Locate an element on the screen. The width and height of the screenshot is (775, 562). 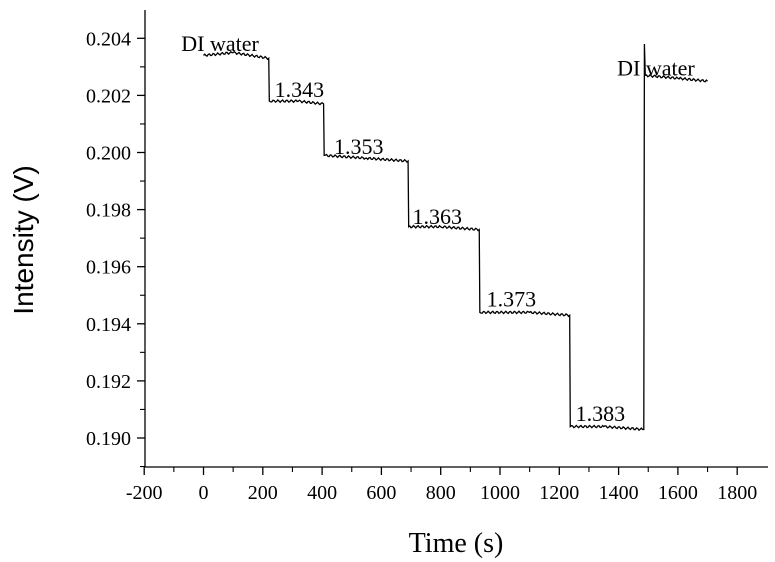
x-axis-ticks: -200 0 200 400 600 800 1000 1200 1400 1600 1800 is located at coordinates (441, 485).